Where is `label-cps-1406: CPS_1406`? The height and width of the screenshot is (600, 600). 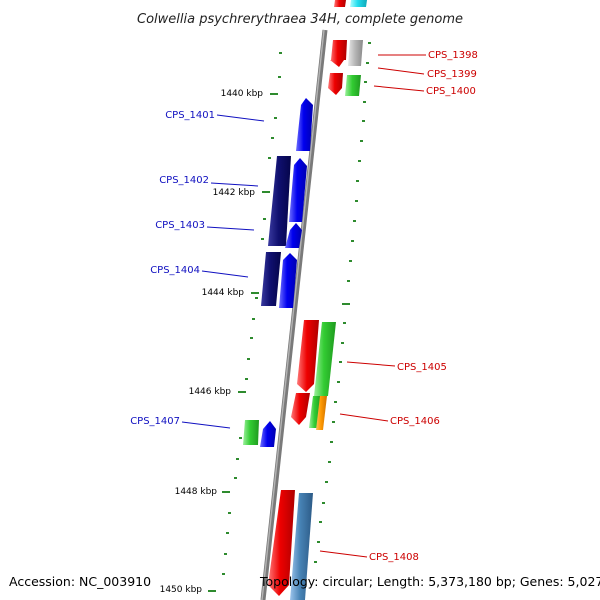 label-cps-1406: CPS_1406 is located at coordinates (415, 421).